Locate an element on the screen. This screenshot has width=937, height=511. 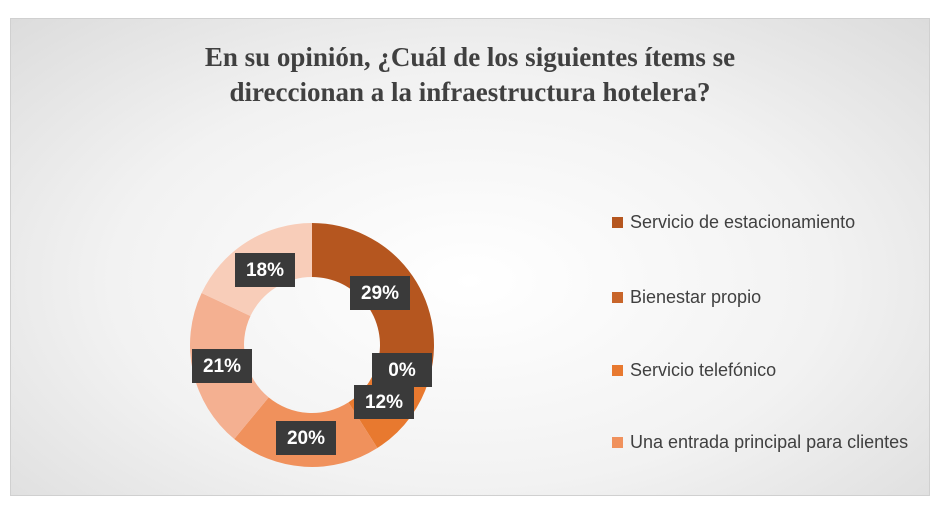
legend-item: Servicio telefónico is located at coordinates (774, 370).